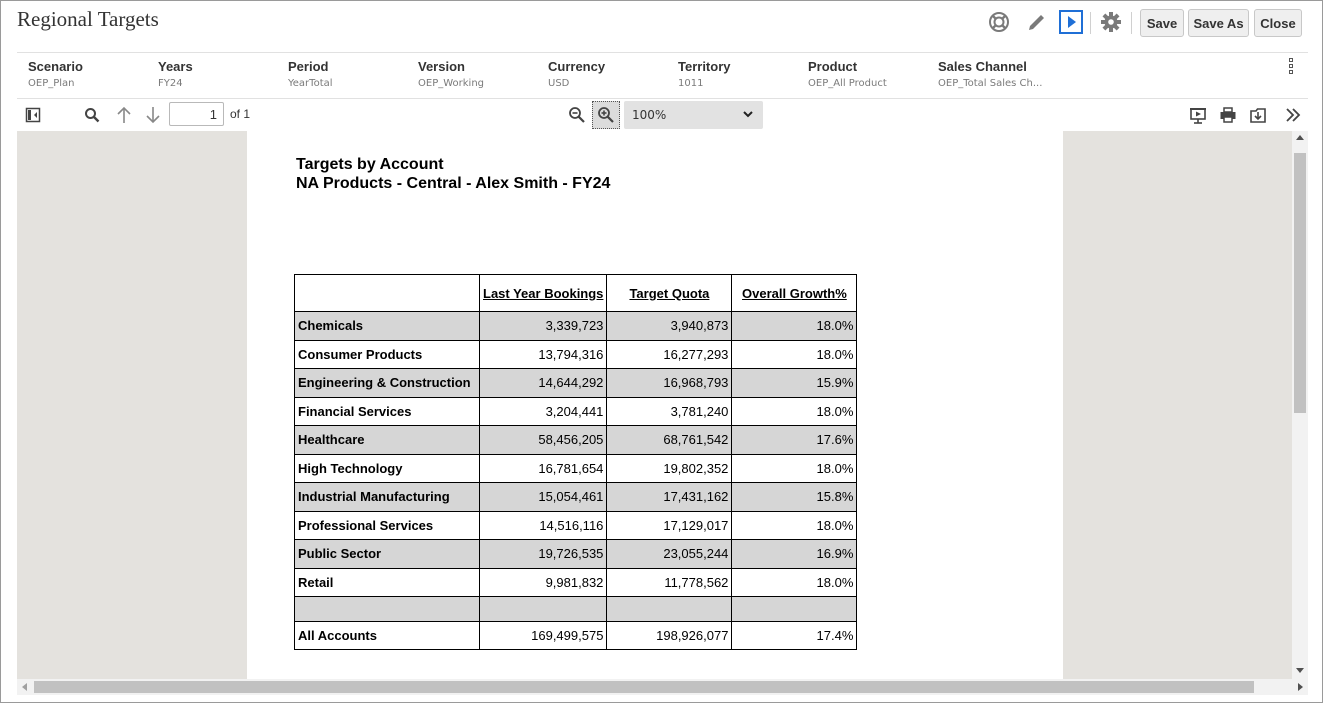 The height and width of the screenshot is (703, 1323). I want to click on pov-value: YearTotal, so click(310, 83).